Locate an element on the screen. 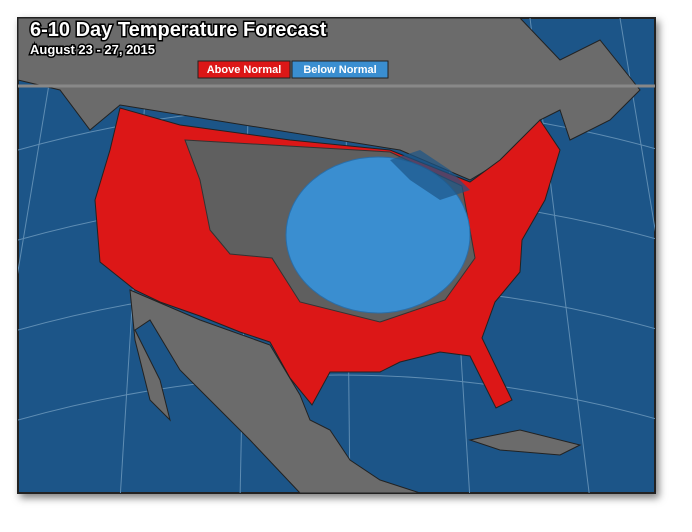 This screenshot has width=692, height=532. legend-label: Below Normal is located at coordinates (339, 70).